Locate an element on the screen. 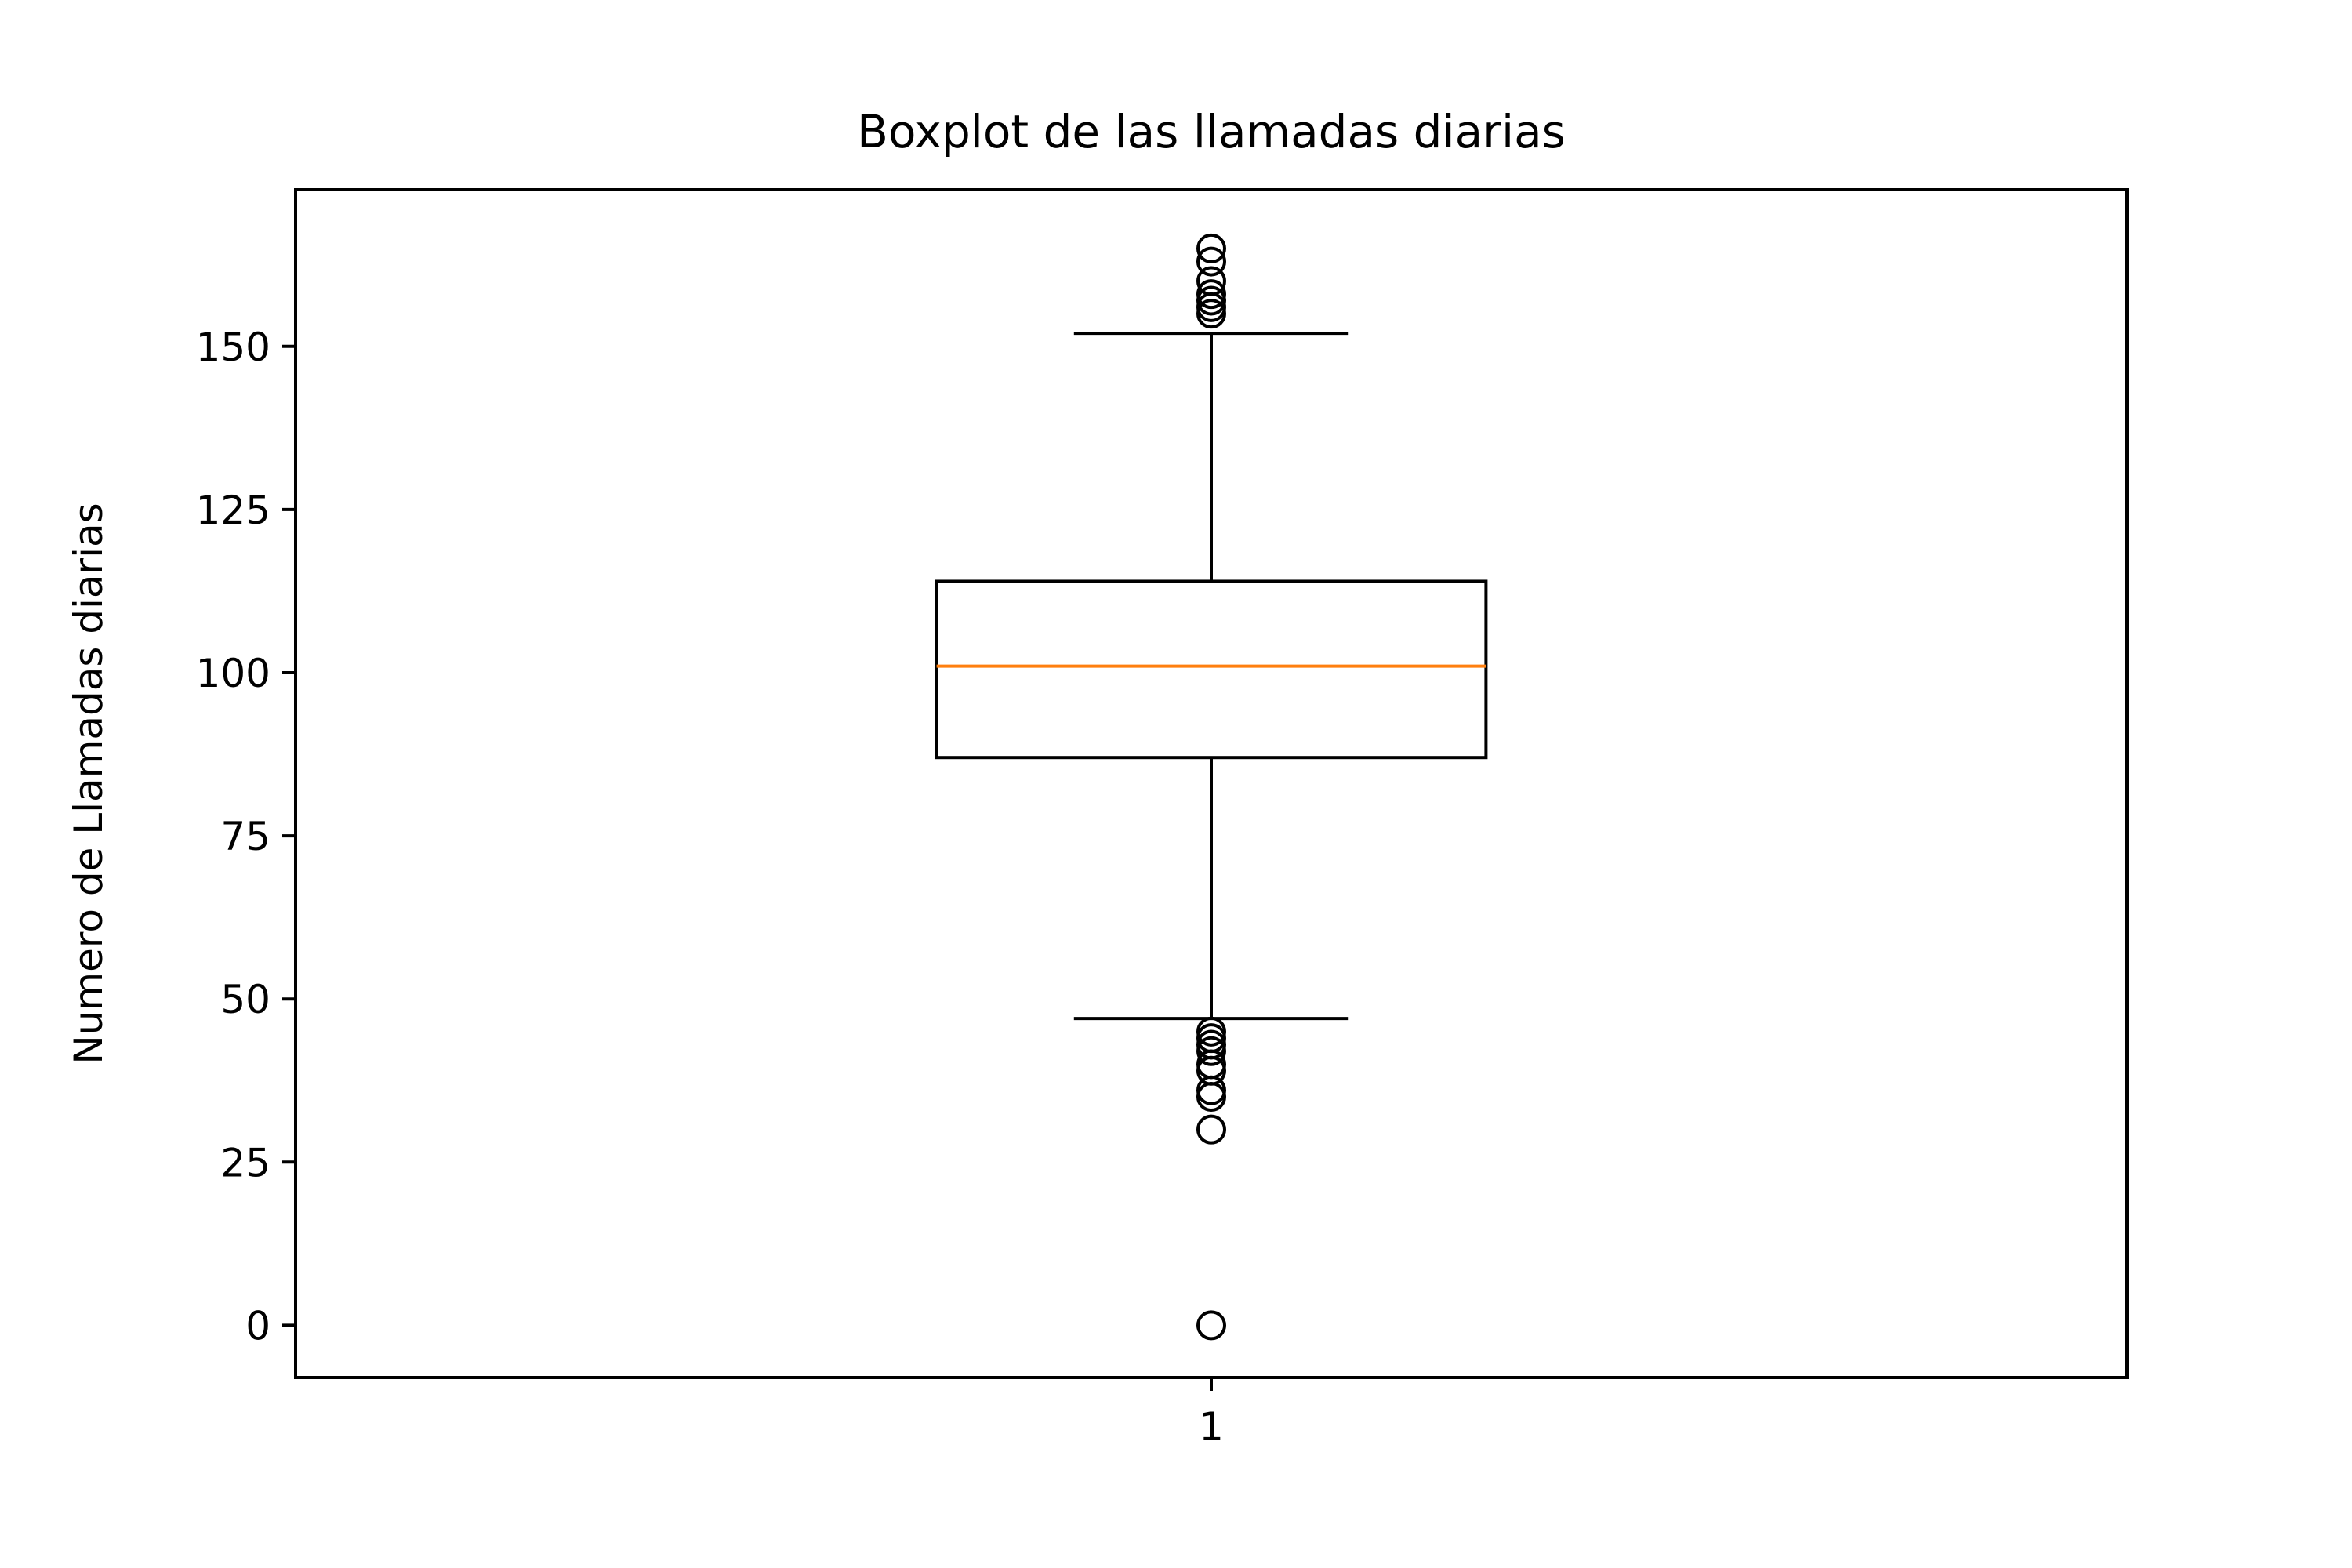 The width and height of the screenshot is (2352, 1568). x-axis-ticks: 1 is located at coordinates (1211, 1413).